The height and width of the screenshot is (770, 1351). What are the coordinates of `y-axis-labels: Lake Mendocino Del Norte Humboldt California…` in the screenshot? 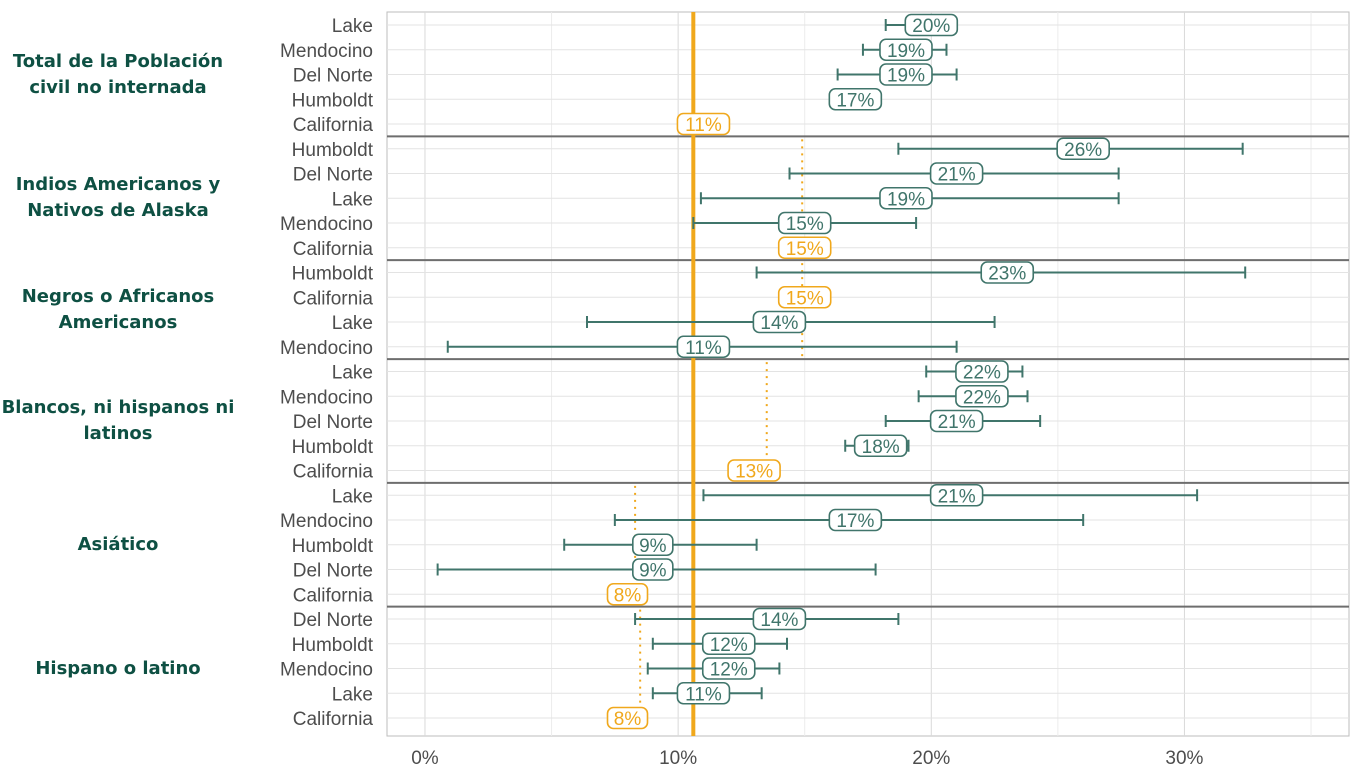 It's located at (327, 373).